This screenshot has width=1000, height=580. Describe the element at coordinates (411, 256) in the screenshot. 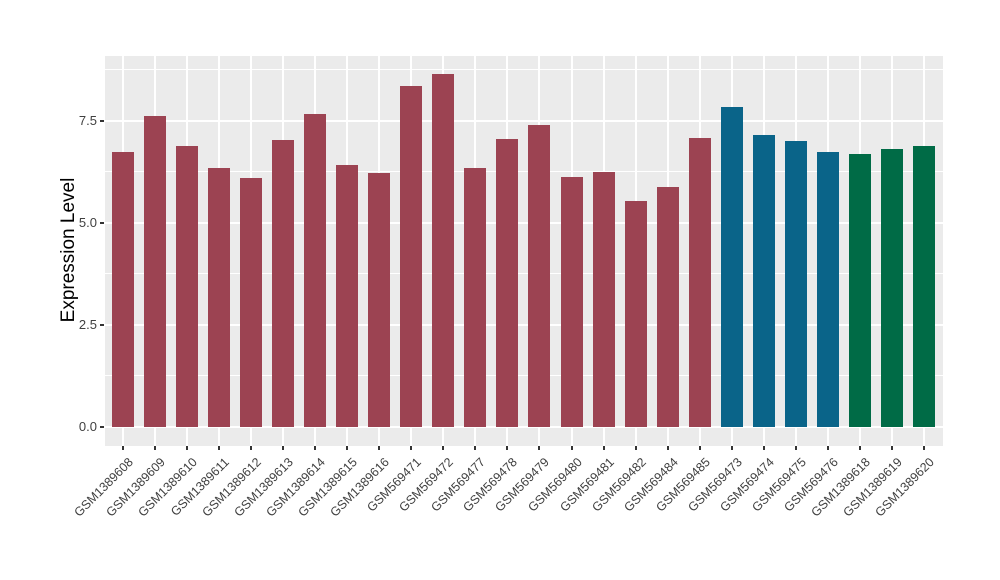

I see `bar-GSM569471` at that location.